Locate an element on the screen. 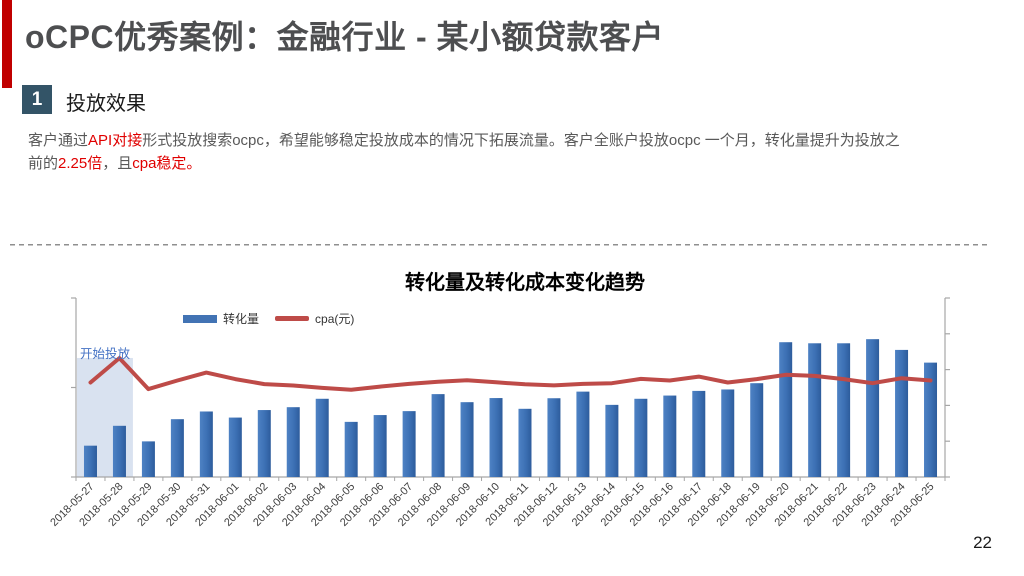  chart-title: 转化量及转化成本变化趋势 is located at coordinates (525, 283).